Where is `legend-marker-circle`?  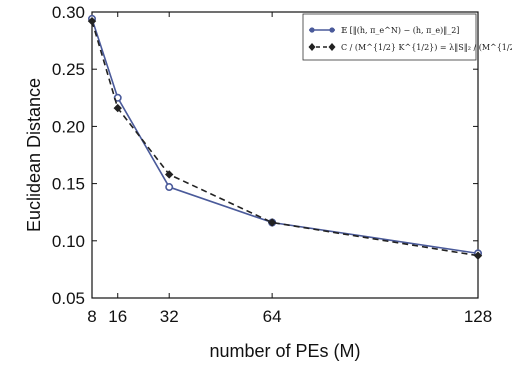 legend-marker-circle is located at coordinates (312, 30).